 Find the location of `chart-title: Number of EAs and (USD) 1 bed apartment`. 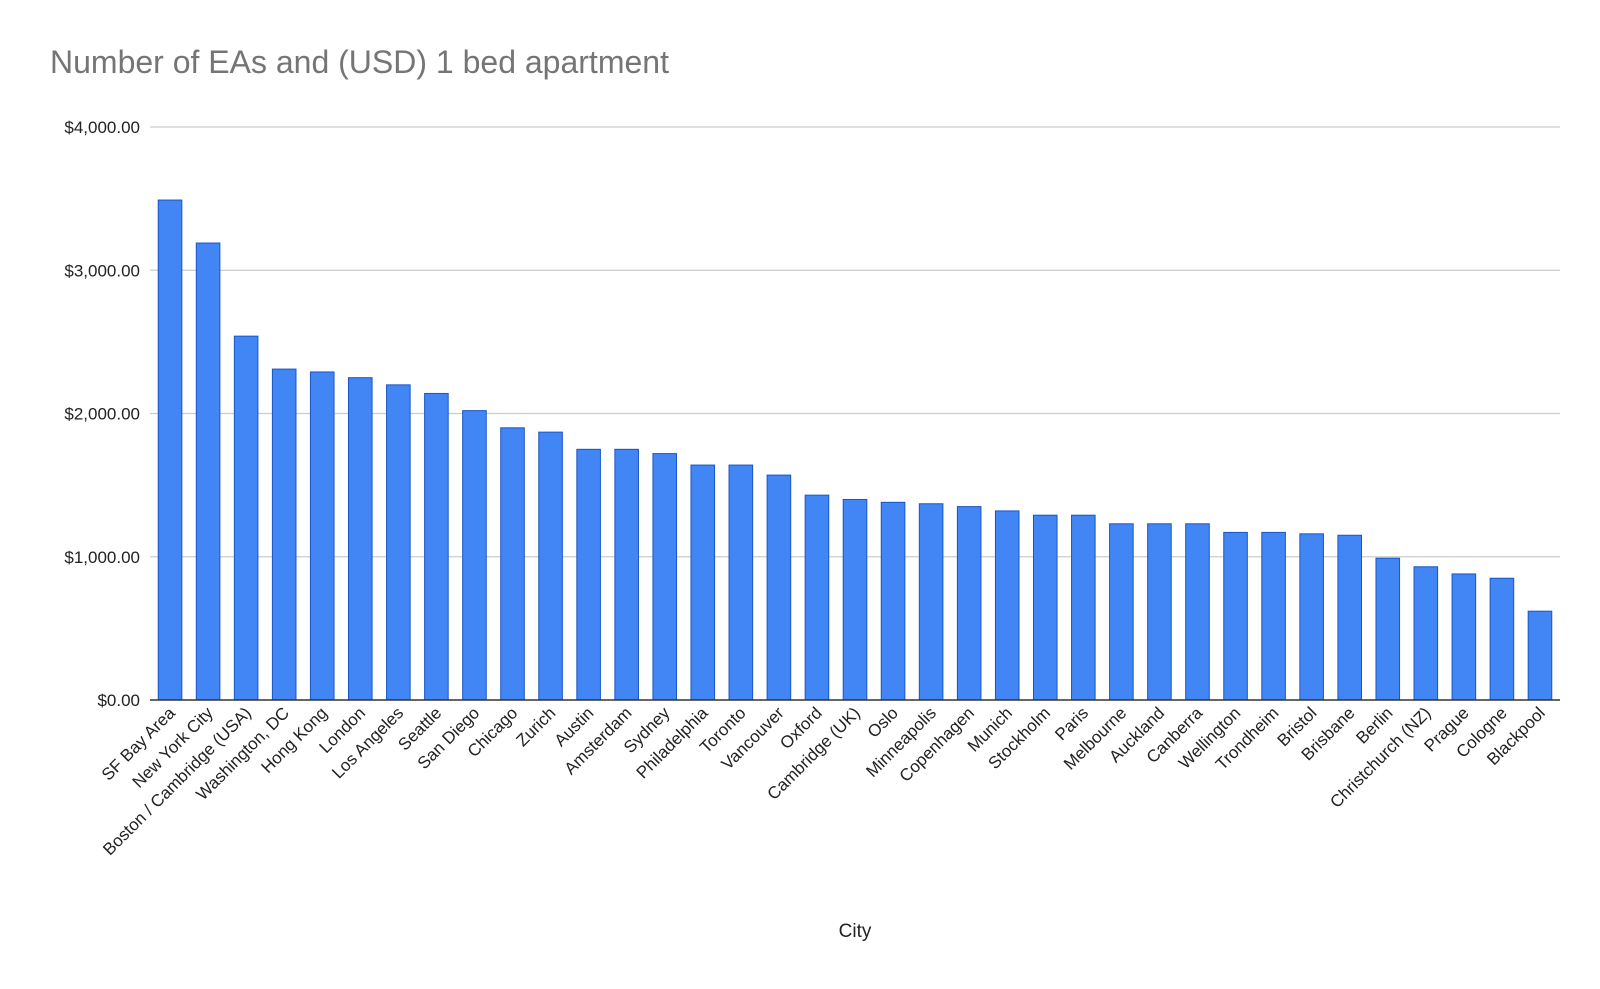

chart-title: Number of EAs and (USD) 1 bed apartment is located at coordinates (359, 62).